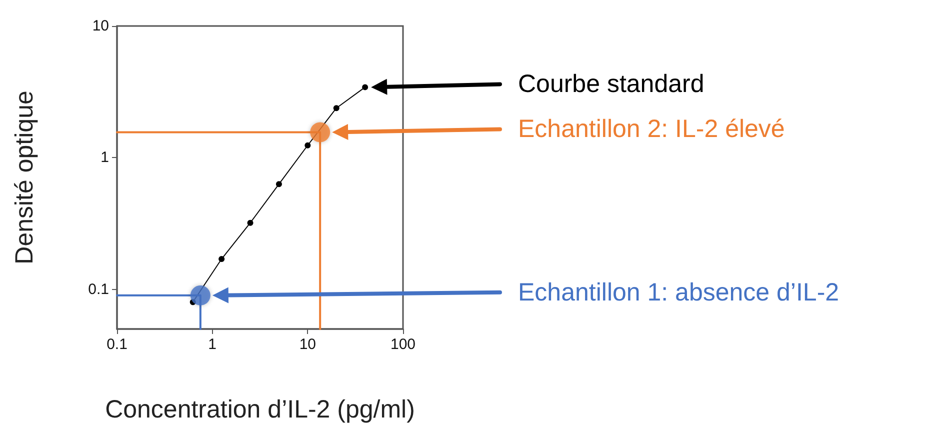  What do you see at coordinates (212, 344) in the screenshot?
I see `x-tick-label: 1` at bounding box center [212, 344].